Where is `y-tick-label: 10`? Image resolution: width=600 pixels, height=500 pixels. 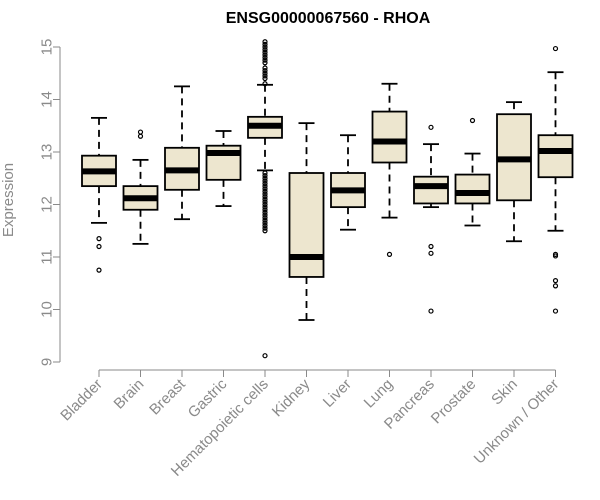 y-tick-label: 10 is located at coordinates (47, 309).